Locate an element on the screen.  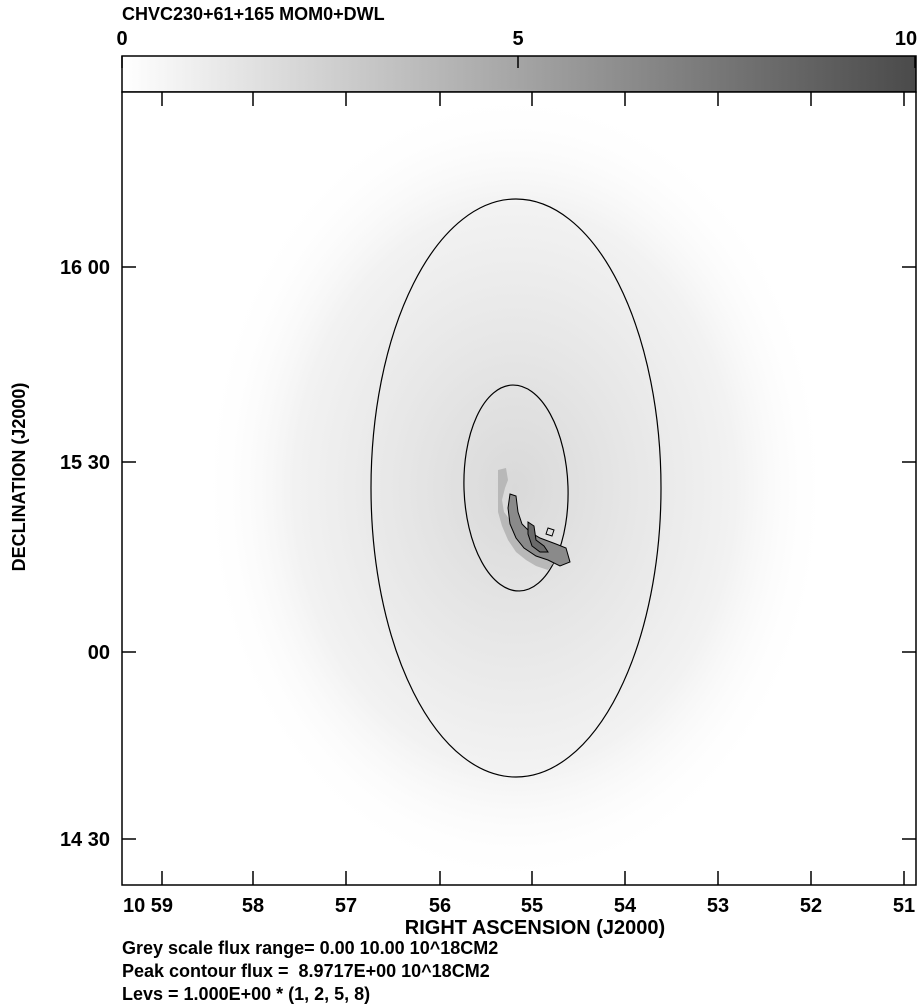
y-axis-label: DECLINATION (J2000) is located at coordinates (19, 477).